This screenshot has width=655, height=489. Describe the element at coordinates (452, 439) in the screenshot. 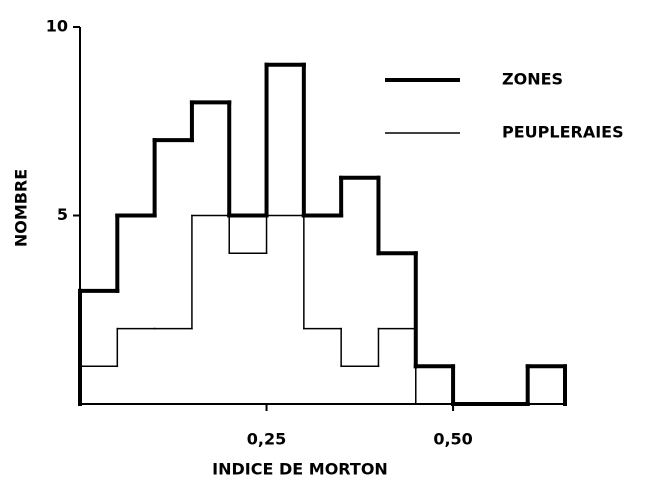

I see `x-tick-label: 0,50` at that location.